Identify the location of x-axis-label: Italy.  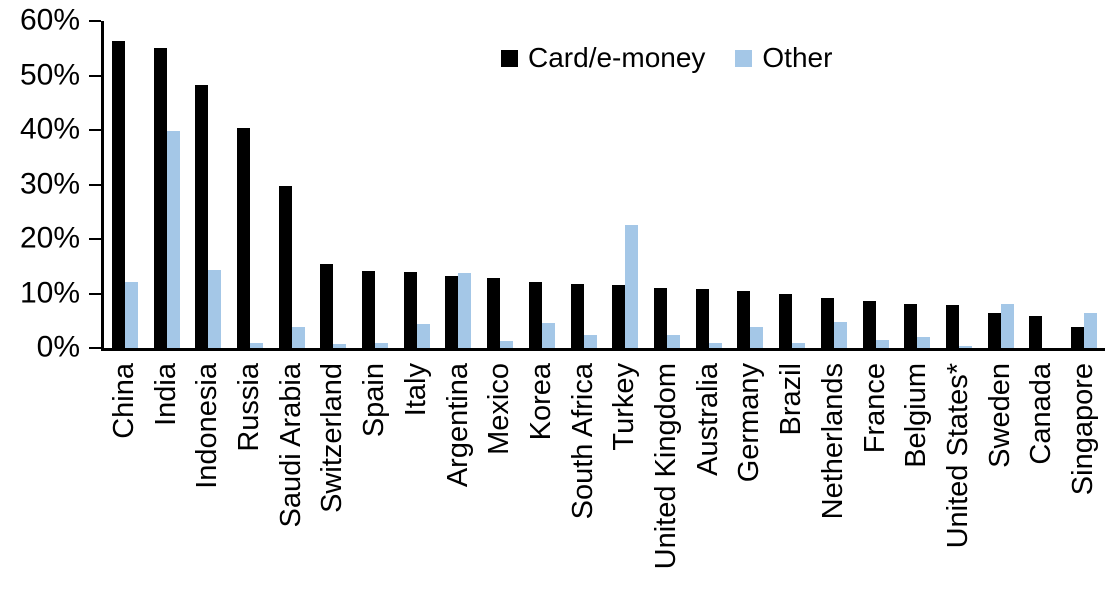
(415, 390).